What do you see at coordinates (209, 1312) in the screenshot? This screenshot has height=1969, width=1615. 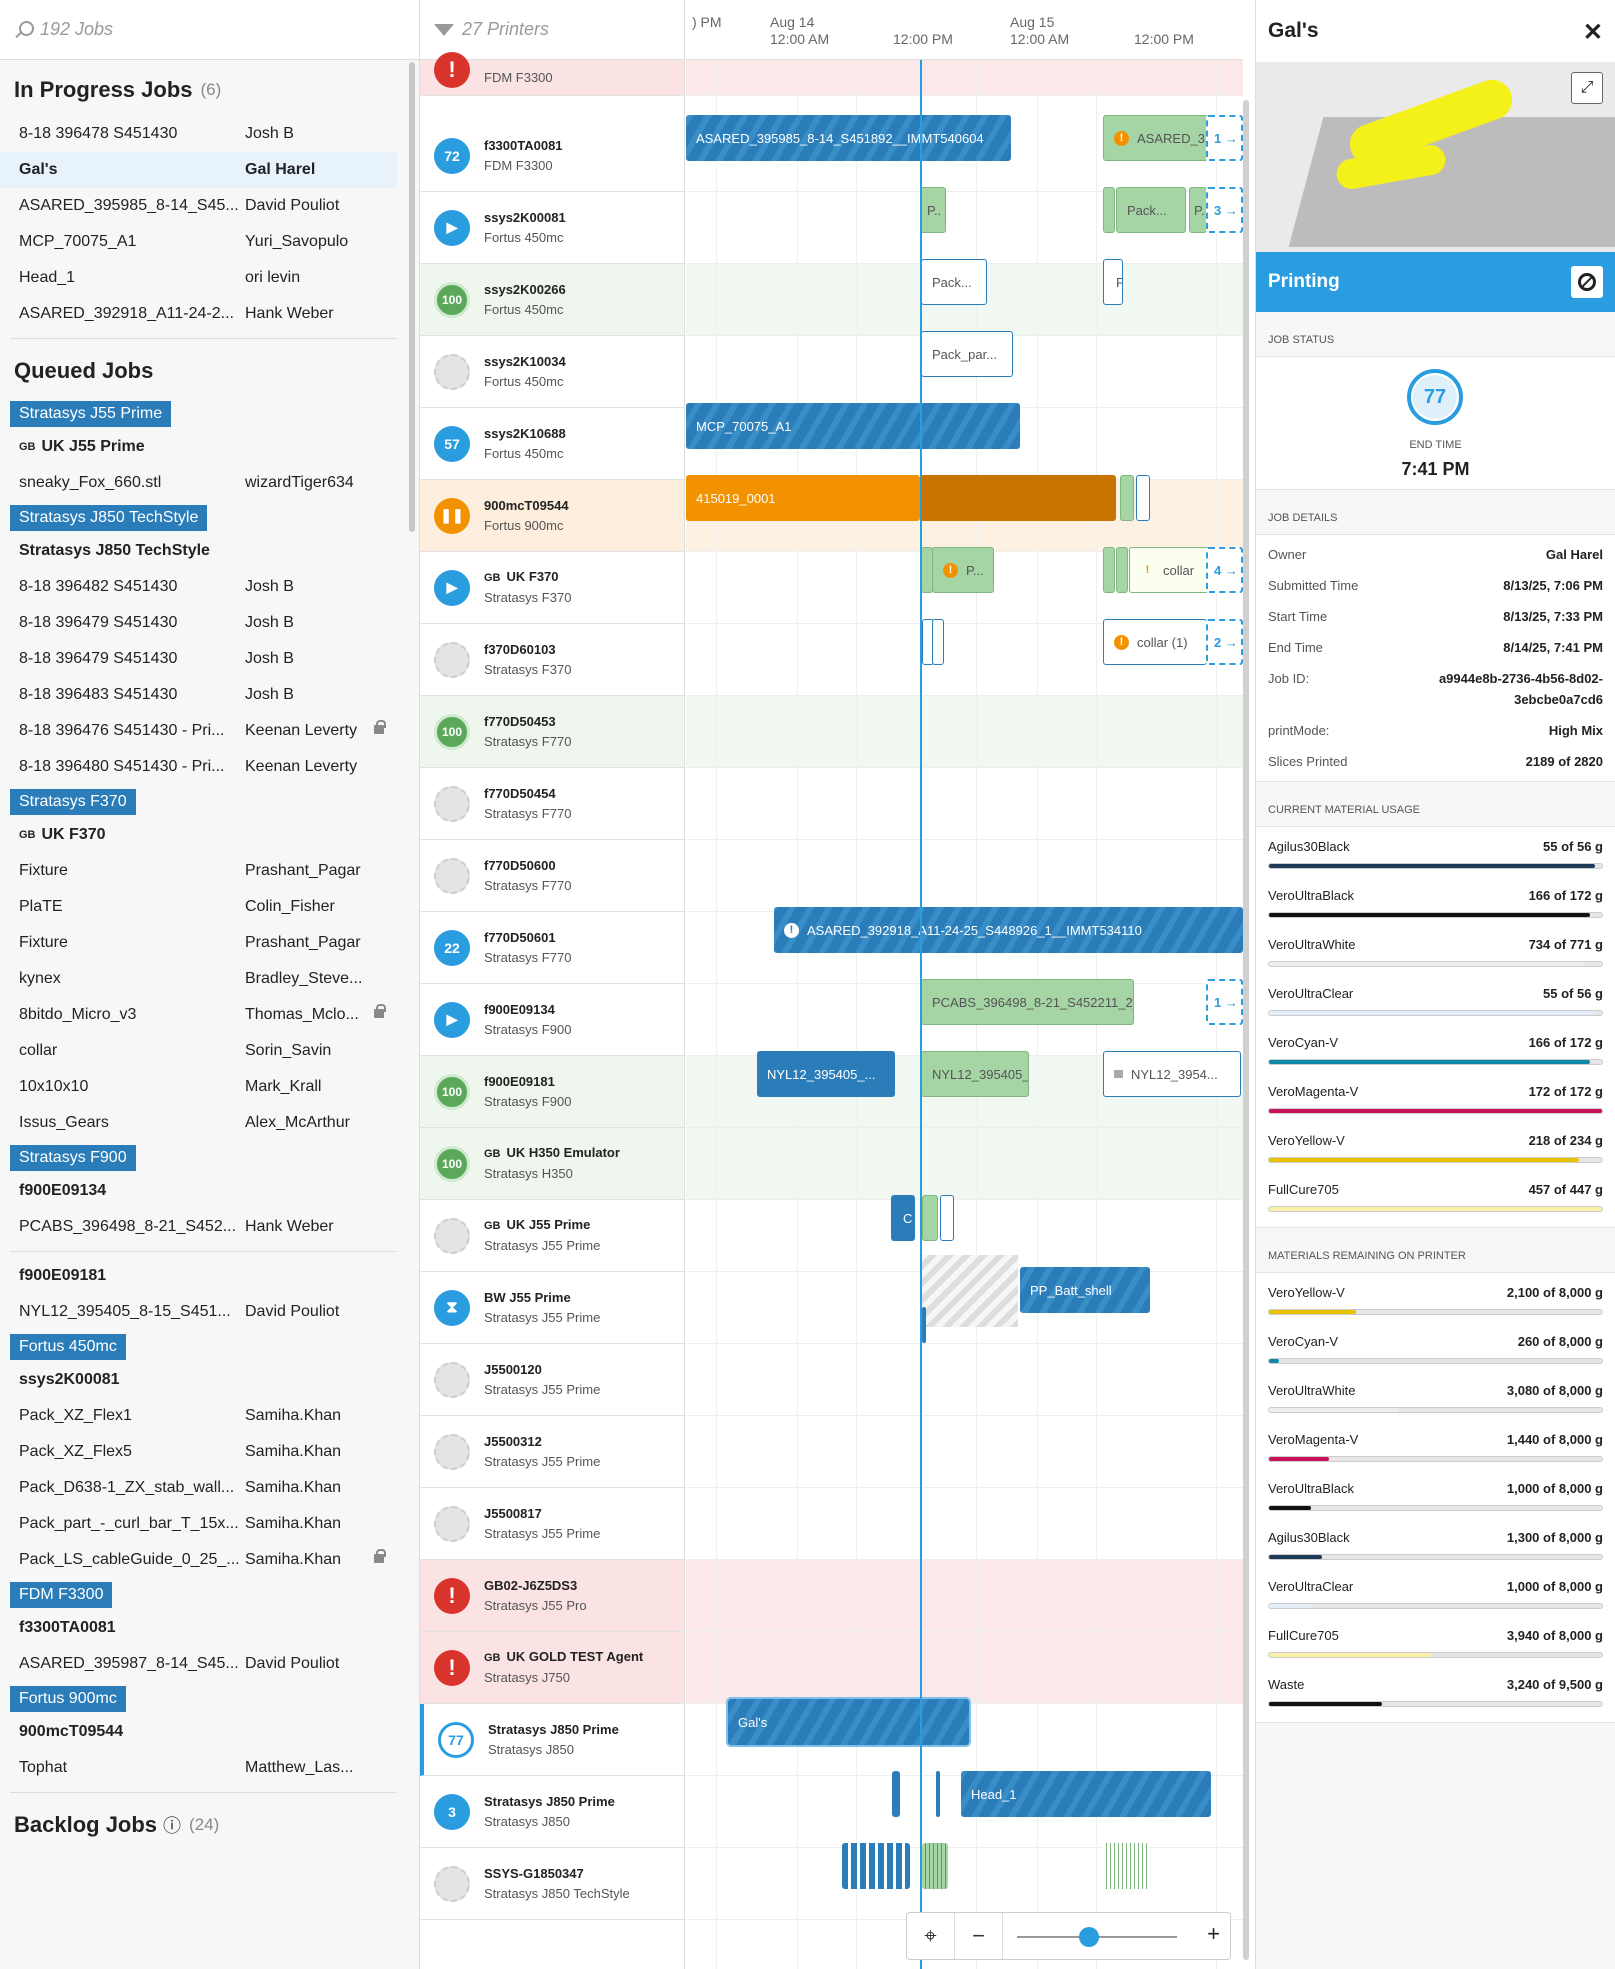 I see `queued-job-row: NYL12_395405_8-15_S451... David Pouliot` at bounding box center [209, 1312].